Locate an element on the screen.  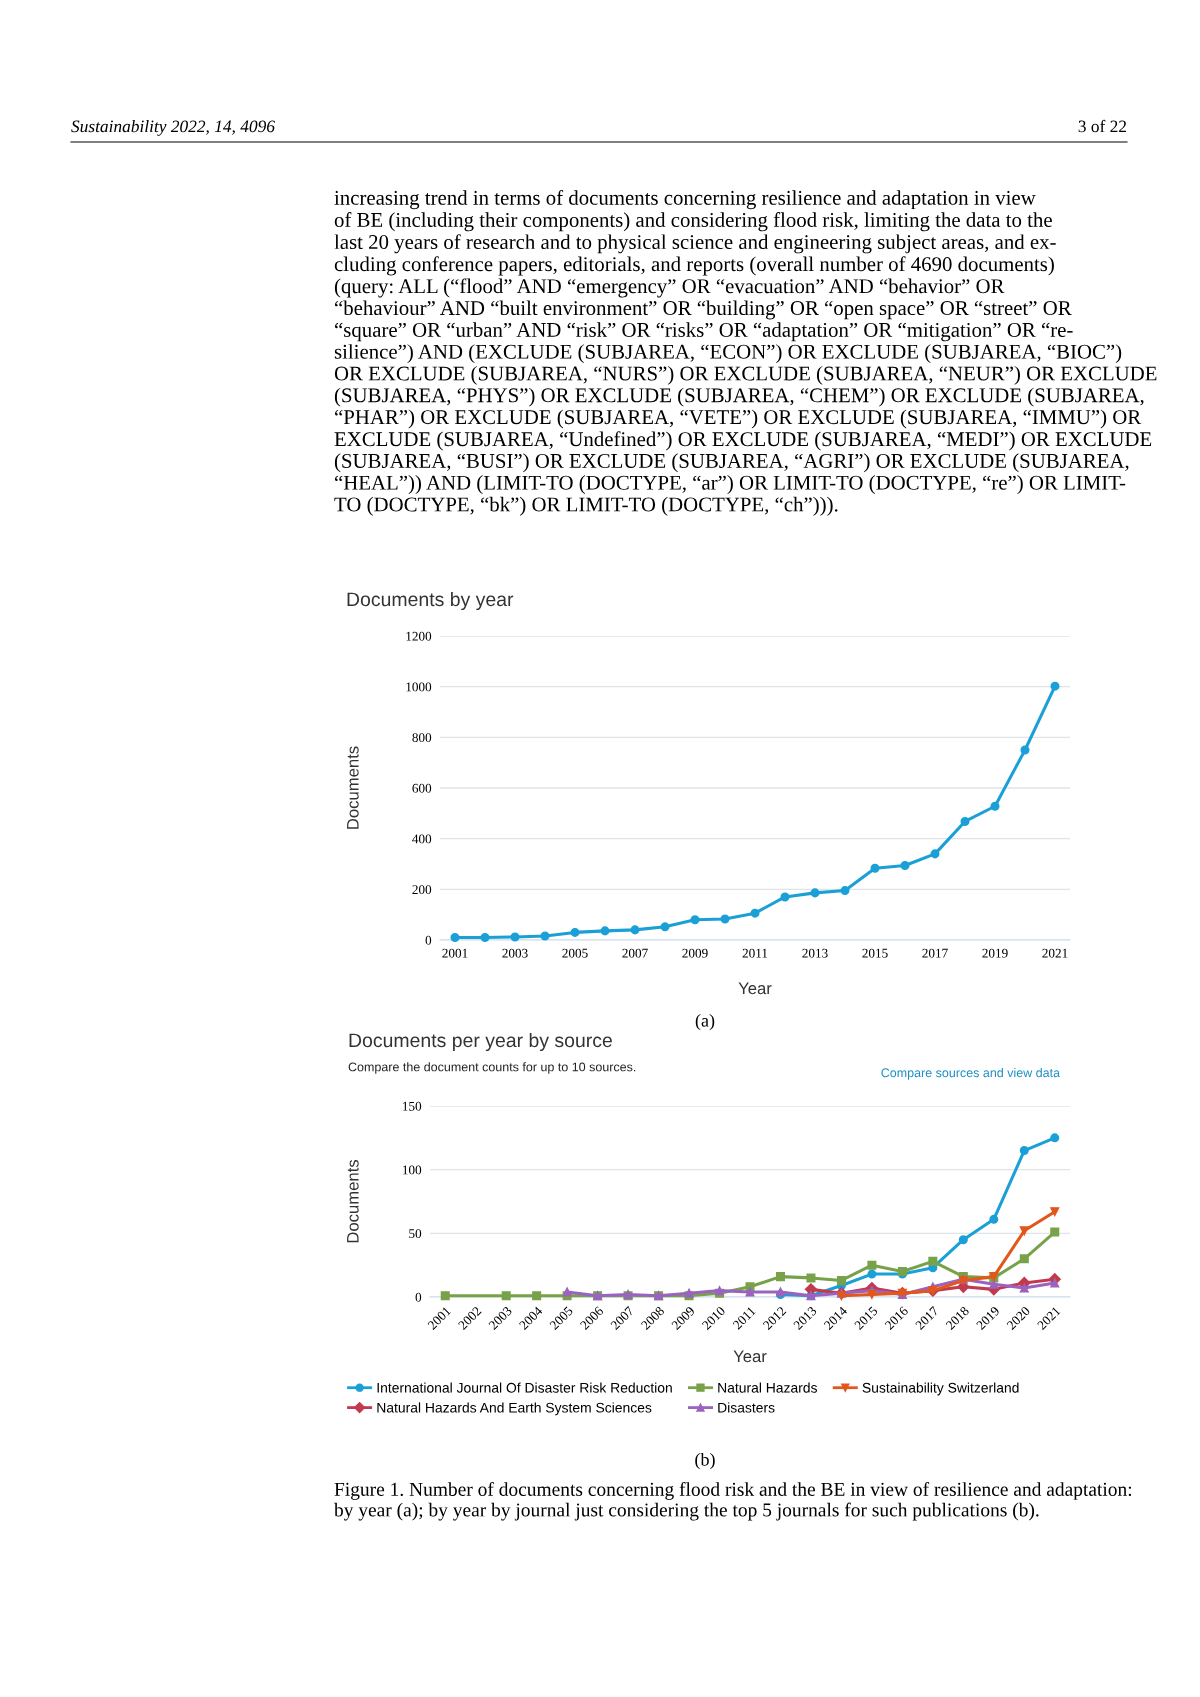
text: increasing trend in terms of documents concerning resilience and adaptation in view of BE (including their components) and considering flood risk, limiting the data to the last 20 years of research and to physical science and engineering subject areas, and ex- cluding conference papers, editorials, and reports (overall number of 4690 documents) (query: ALL (“flood” AND “emergency” OR “evacuation” AND “behavior” OR “behaviour” AND “built environment” OR “building” OR “open space” OR “street” OR “square” OR “urban” AND “risk” OR “risks” OR “adaptation” OR “mitigation” OR “re- silience”) AND (EXCLUDE (SUBJAREA, “ECON”) OR EXCLUDE (SUBJAREA, “BIOC”) OR EXCLUDE (SUBJAREA, “NURS”) OR EXCLUDE (SUBJAREA, “NEUR”) OR EXCLUDE (SUBJAREA, “PHYS”) OR EXCLUDE (SUBJAREA, “CHEM”) OR EXCLUDE (SUBJAREA, “PHAR”) OR EXCLUDE (SUBJAREA, “VETE”) OR EXCLUDE (SUBJAREA, “IMMU”) OR EXCLUDE (SUBJAREA, “Undefined”) OR EXCLUDE (SUBJAREA, “MEDI”) OR EXCLUDE (SUBJAREA, “BUSI”) OR EXCLUDE (SUBJAREA, “AGRI”) OR EXCLUDE (SUBJAREA, “HEAL”)) AND (LIMIT-TO (DOCTYPE, “ar”) OR LIMIT-TO (DOCTYPE, “re”) OR LIMIT- TO (DOCTYPE, “bk”) OR LIMIT-TO (DOCTYPE, “ch”))). is located at coordinates (745, 353).